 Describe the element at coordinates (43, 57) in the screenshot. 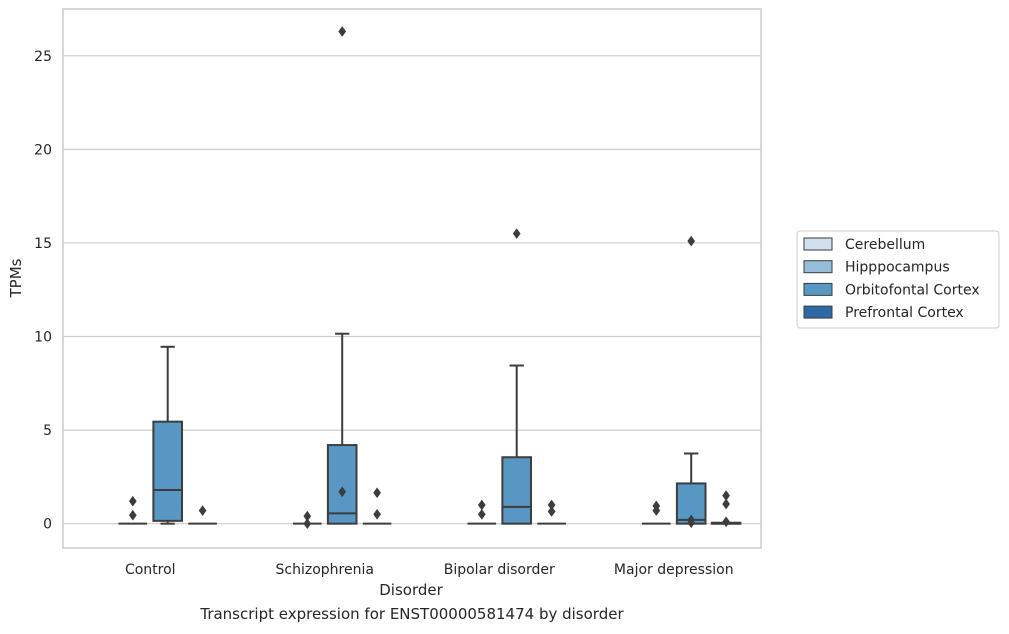

I see `y-tick-label: 25` at that location.